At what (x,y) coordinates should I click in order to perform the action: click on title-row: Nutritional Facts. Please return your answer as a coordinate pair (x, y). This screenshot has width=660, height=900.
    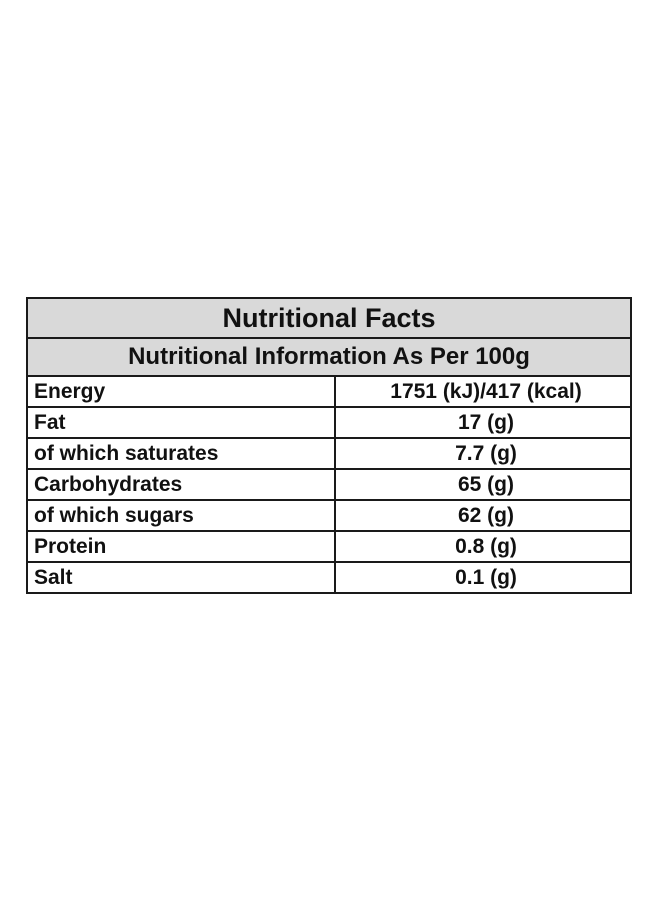
    Looking at the image, I should click on (329, 318).